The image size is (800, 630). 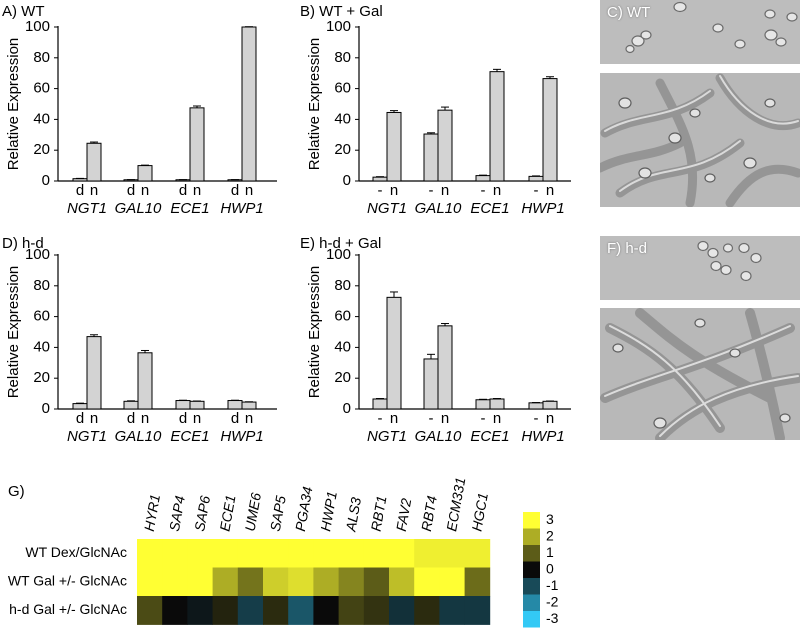 What do you see at coordinates (627, 248) in the screenshot?
I see `panel-label-f: F) h-d` at bounding box center [627, 248].